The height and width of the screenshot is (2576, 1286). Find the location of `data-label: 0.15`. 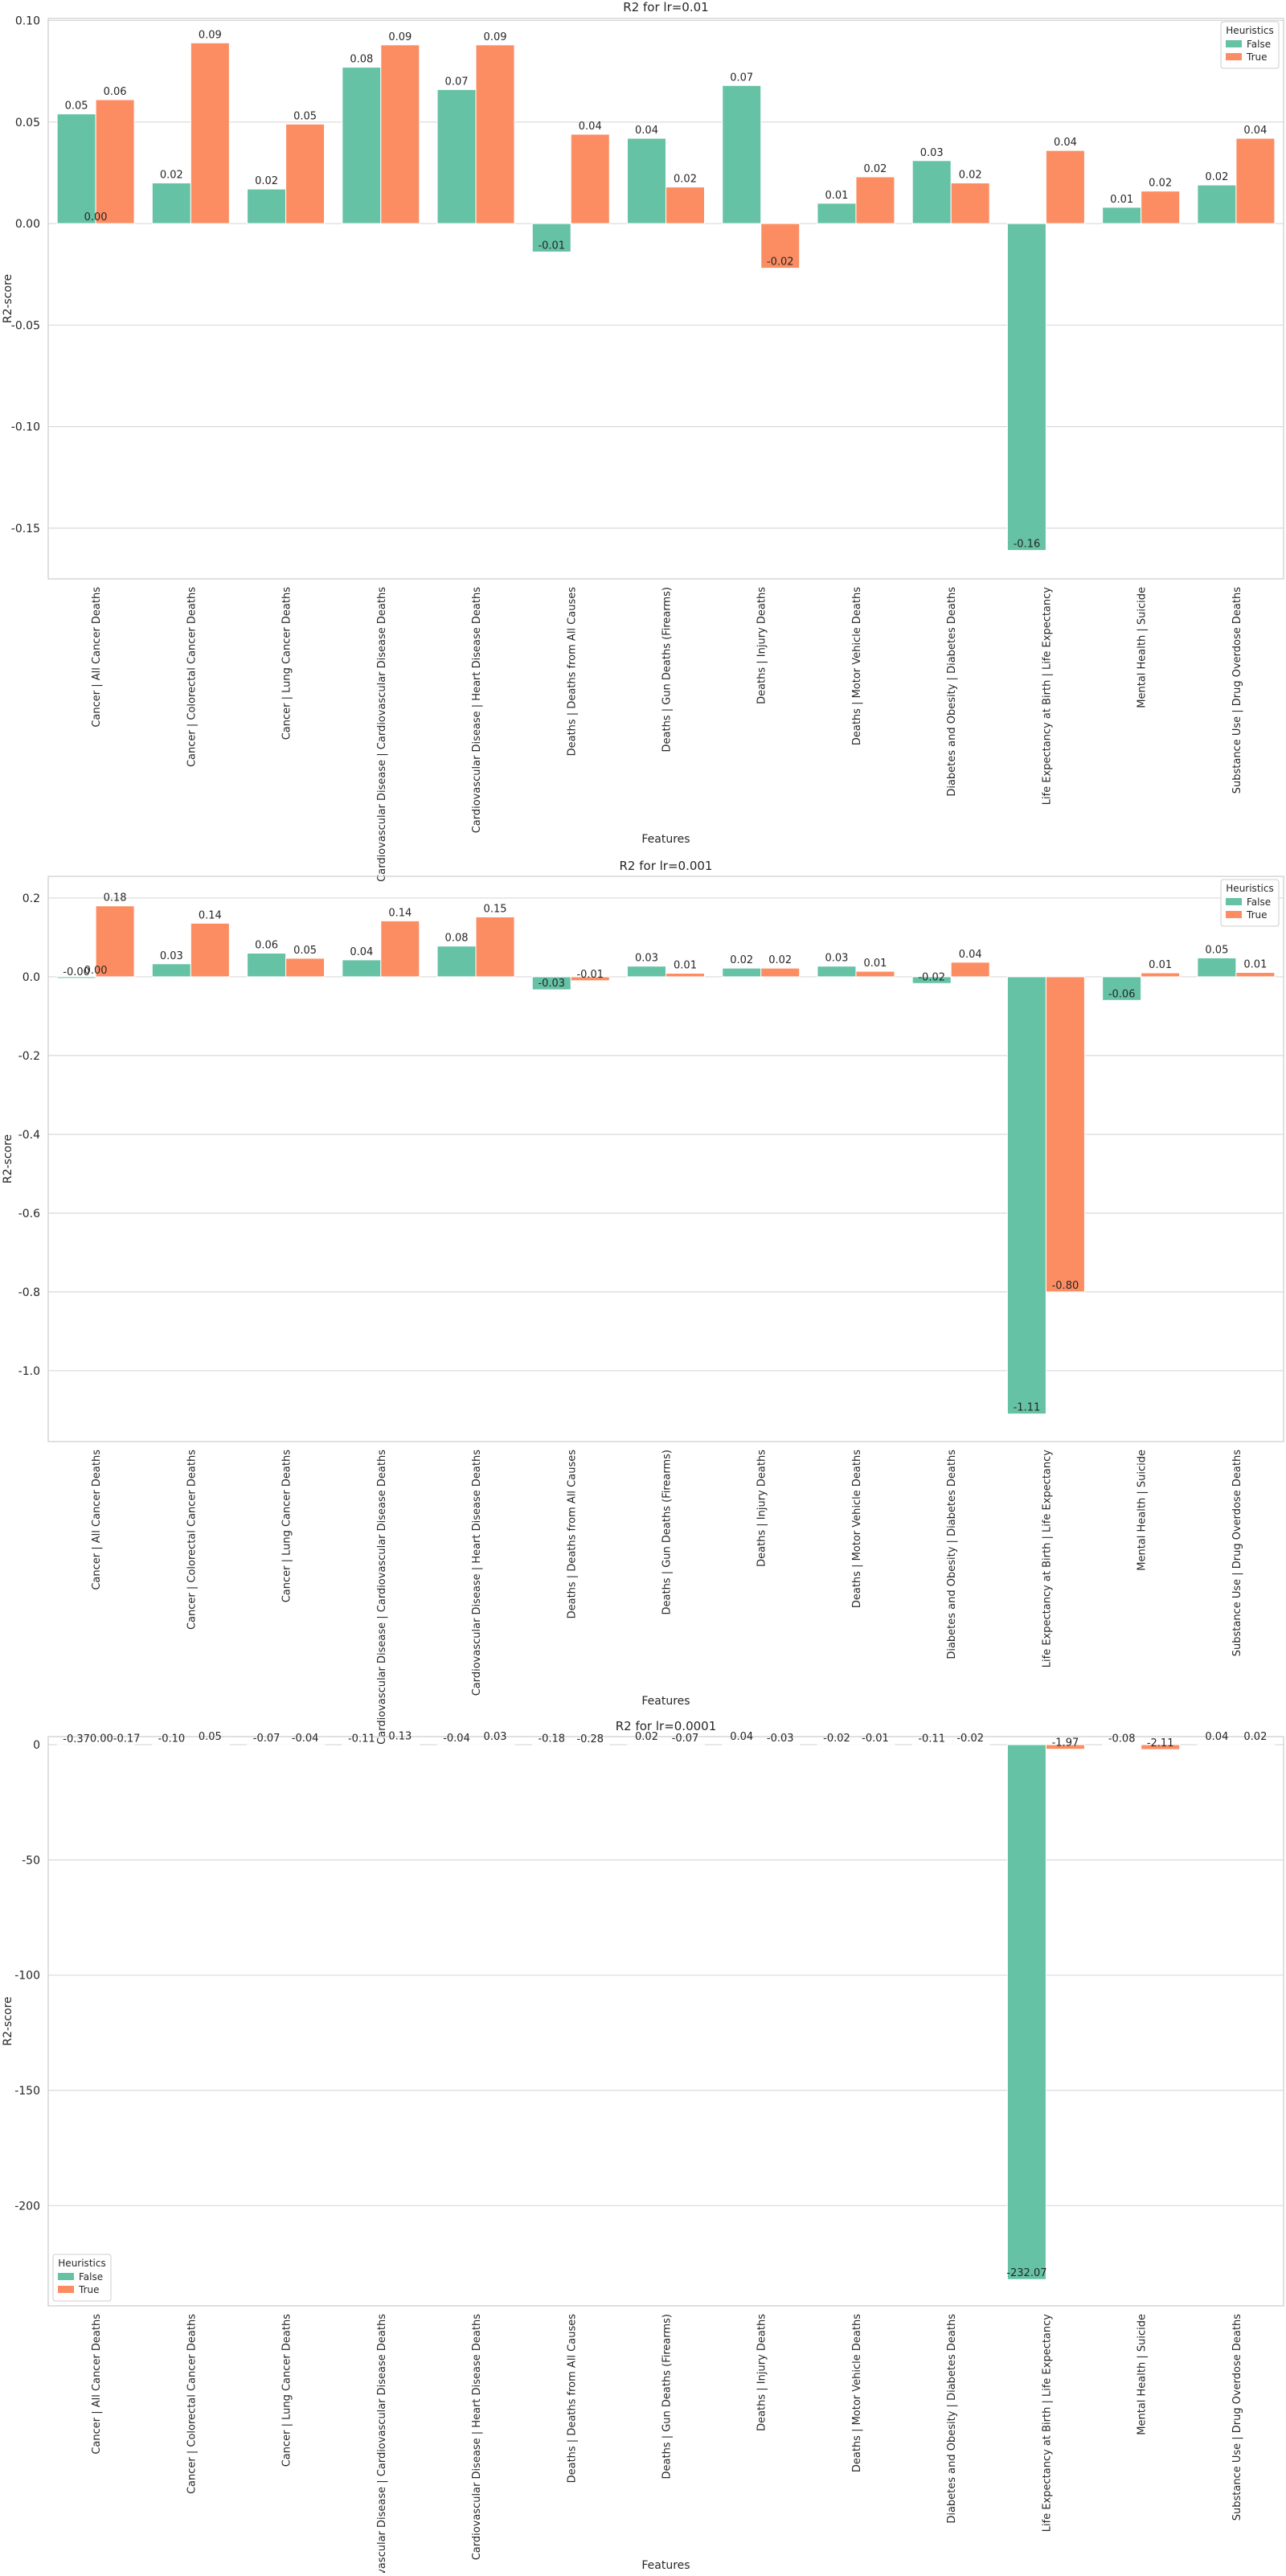

data-label: 0.15 is located at coordinates (495, 909).